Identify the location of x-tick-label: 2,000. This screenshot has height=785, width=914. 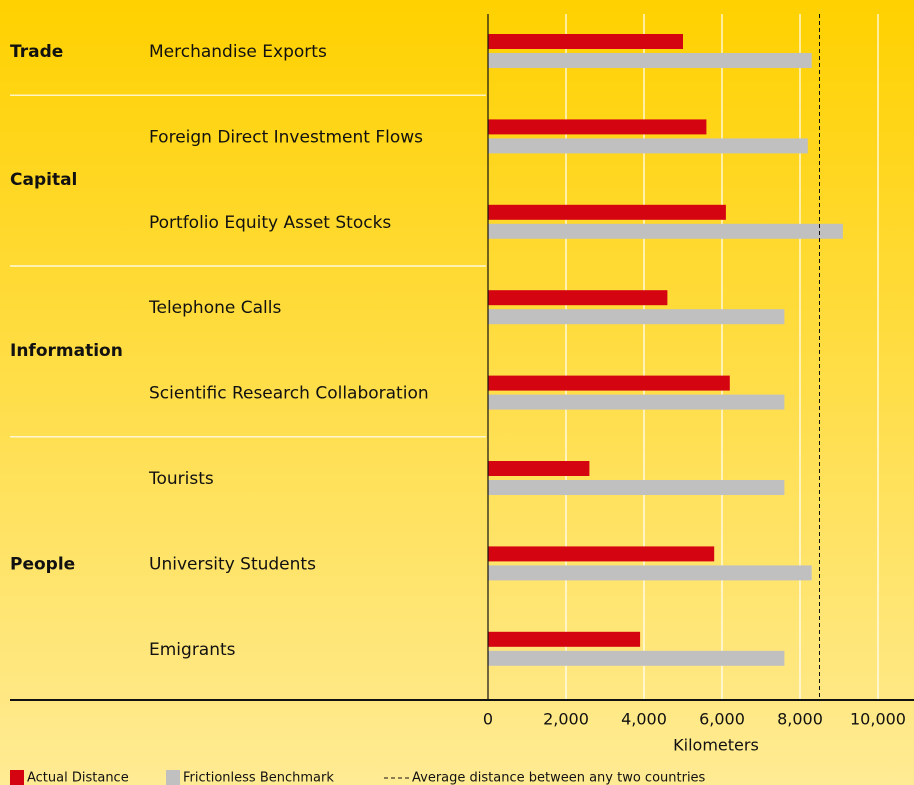
(566, 719).